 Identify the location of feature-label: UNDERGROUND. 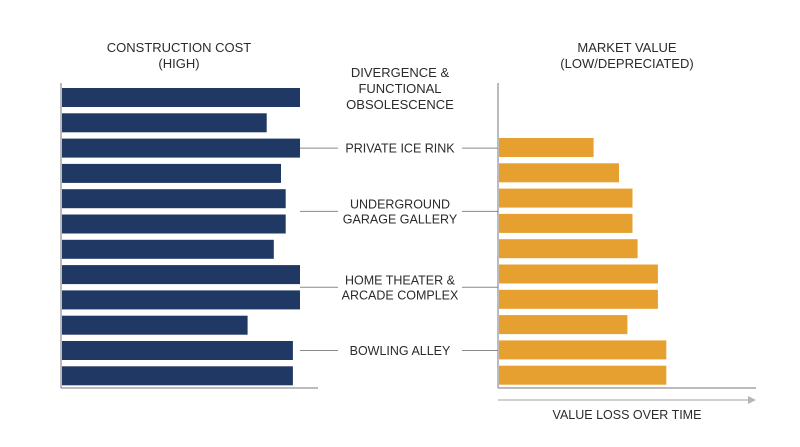
(400, 204).